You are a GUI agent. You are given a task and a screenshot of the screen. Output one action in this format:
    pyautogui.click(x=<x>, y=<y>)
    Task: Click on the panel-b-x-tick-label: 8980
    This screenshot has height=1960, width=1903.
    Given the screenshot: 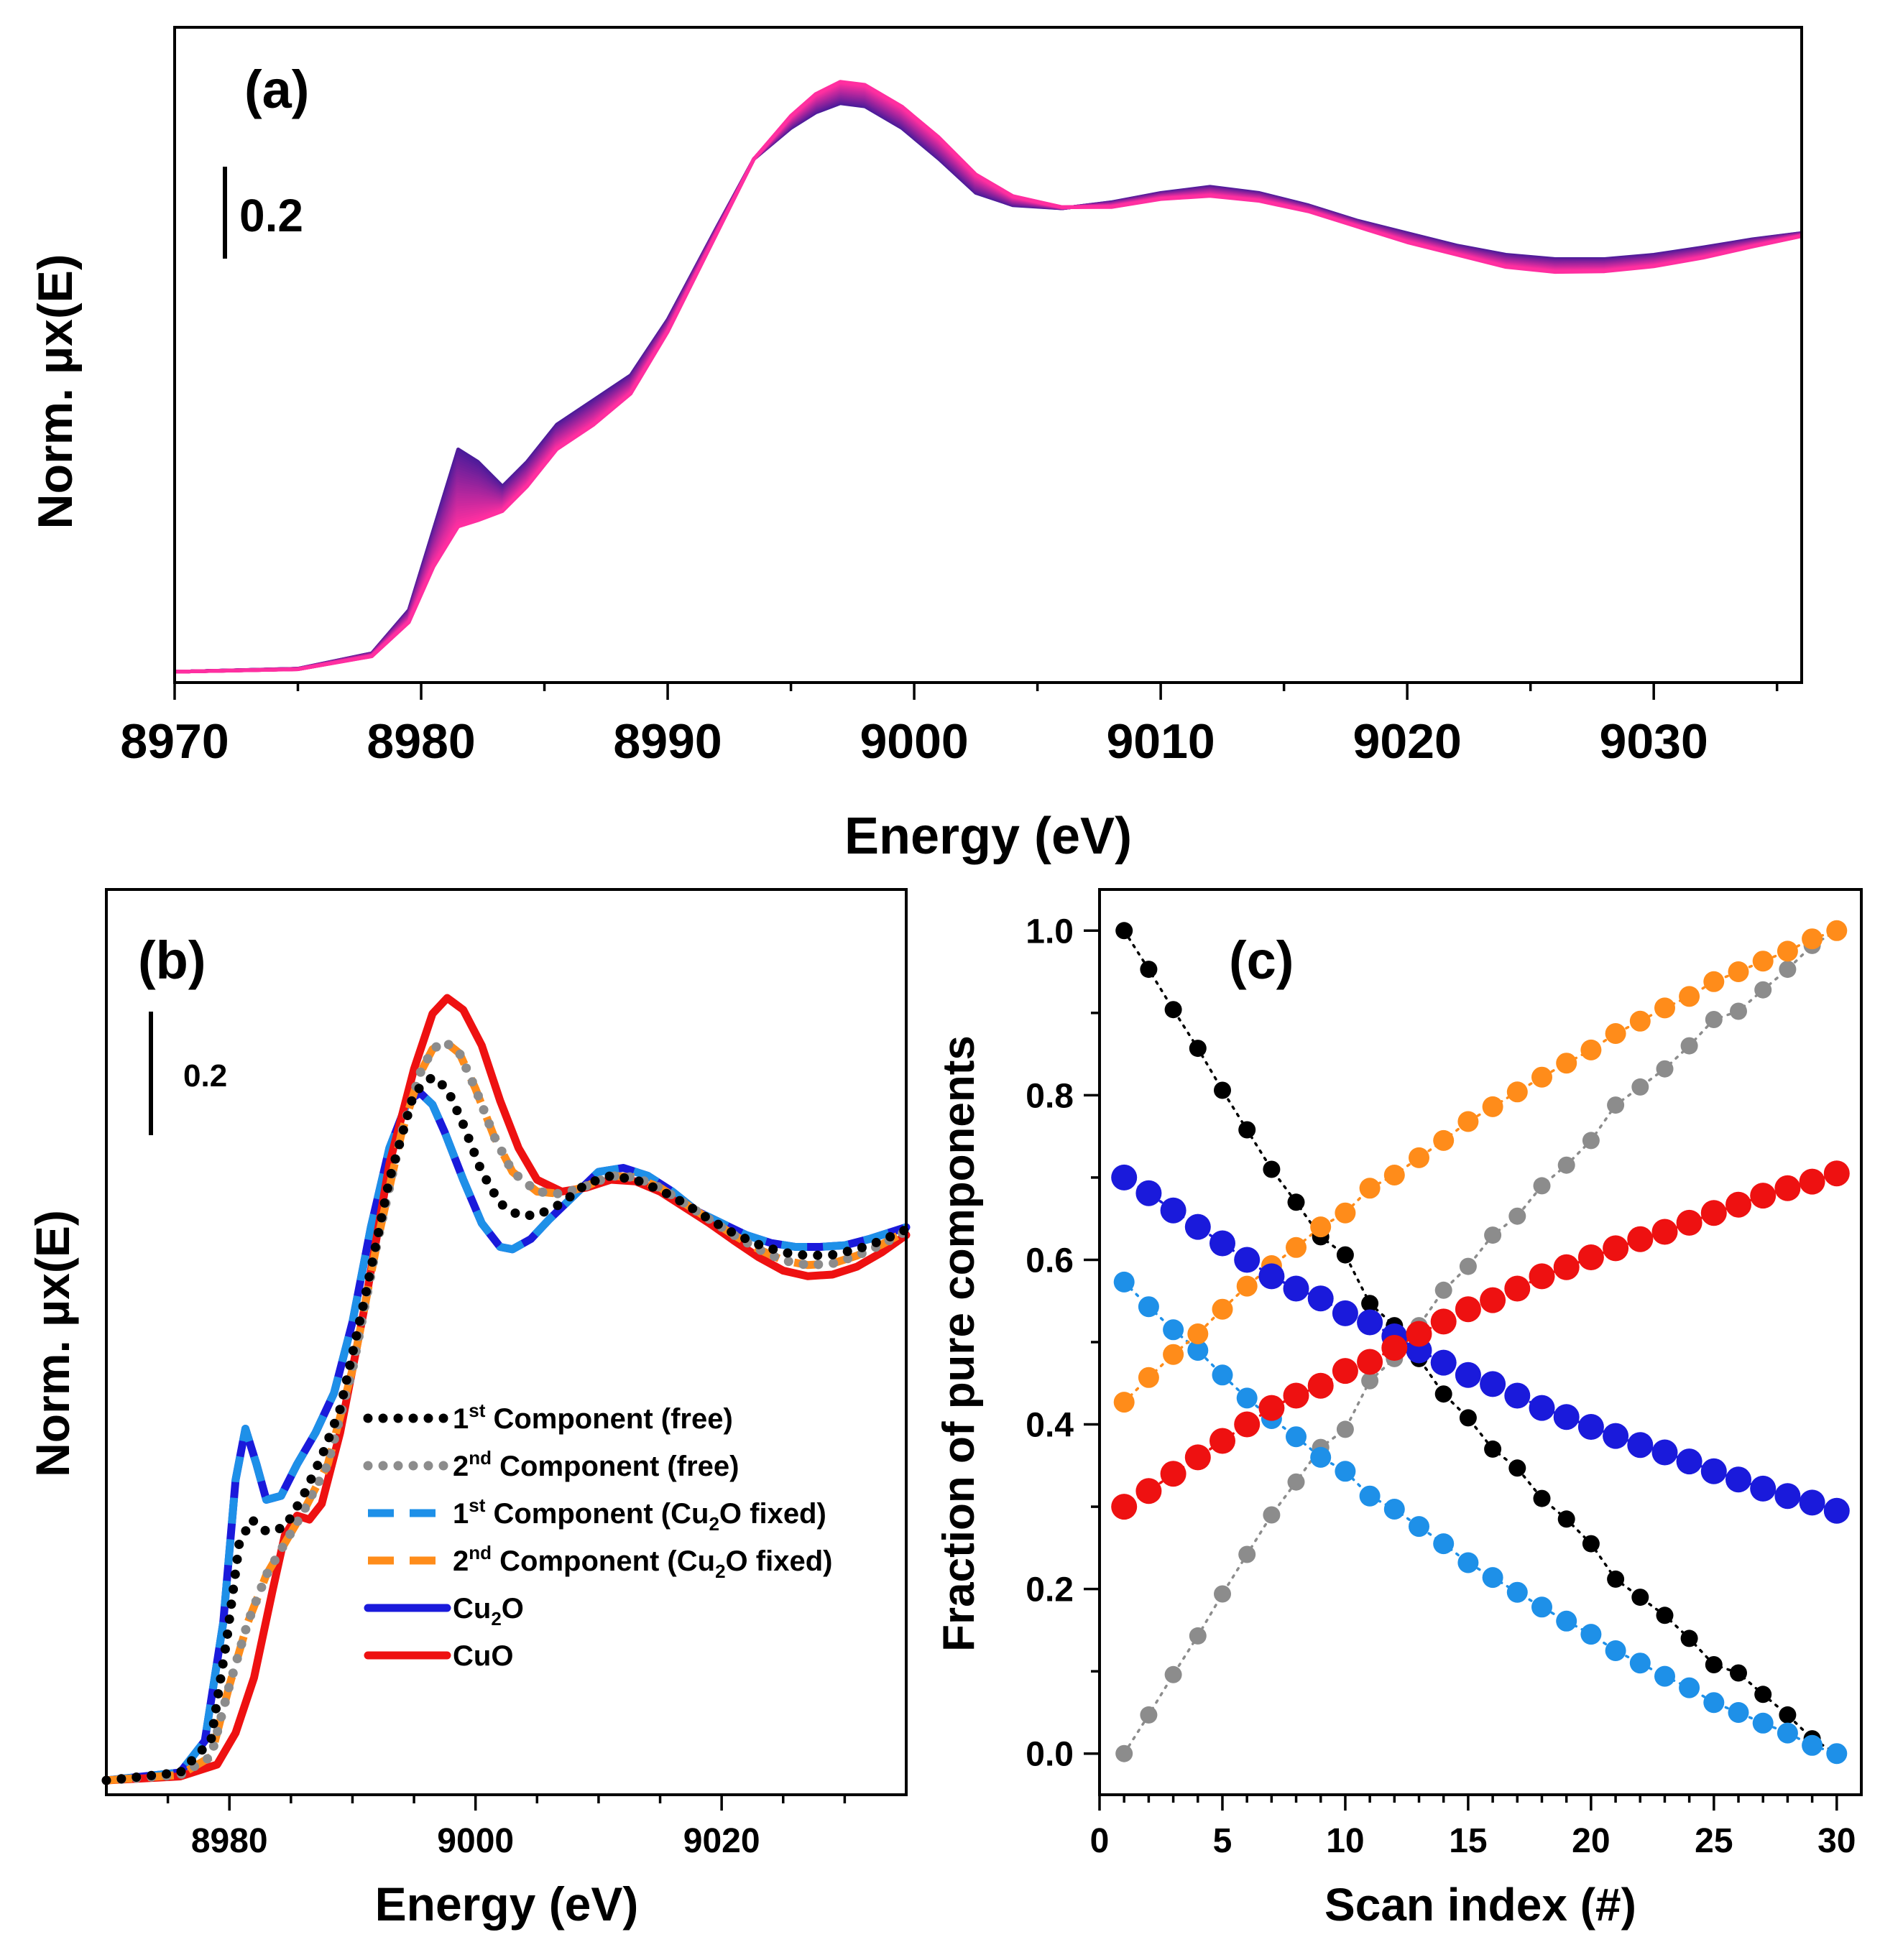 What is the action you would take?
    pyautogui.click(x=229, y=1841)
    